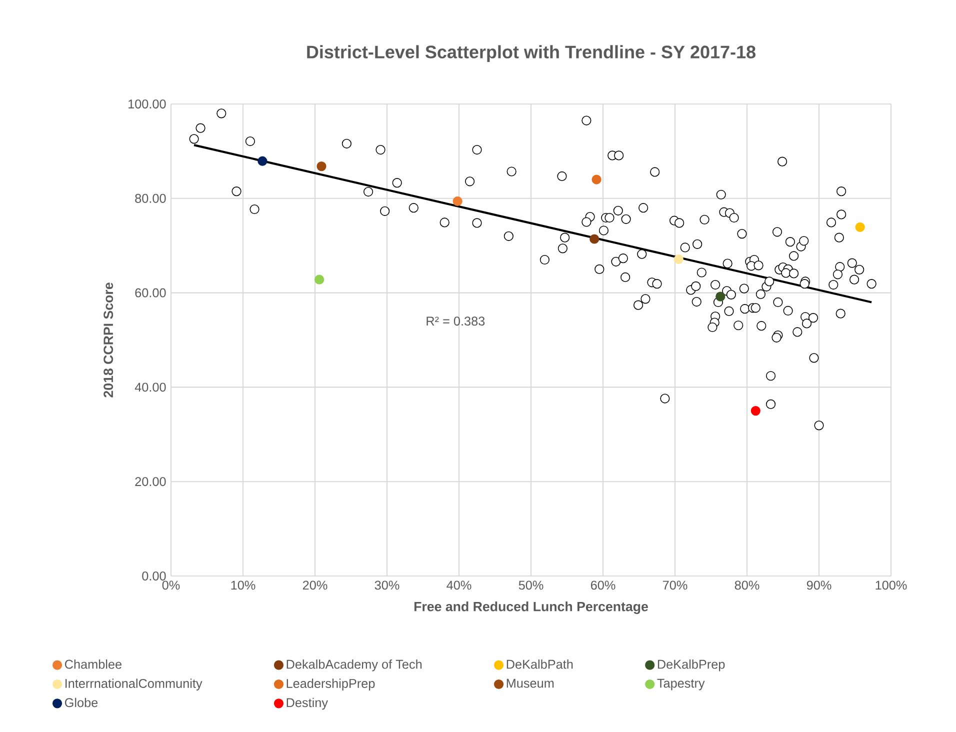  What do you see at coordinates (530, 683) in the screenshot?
I see `legend-label: Museum` at bounding box center [530, 683].